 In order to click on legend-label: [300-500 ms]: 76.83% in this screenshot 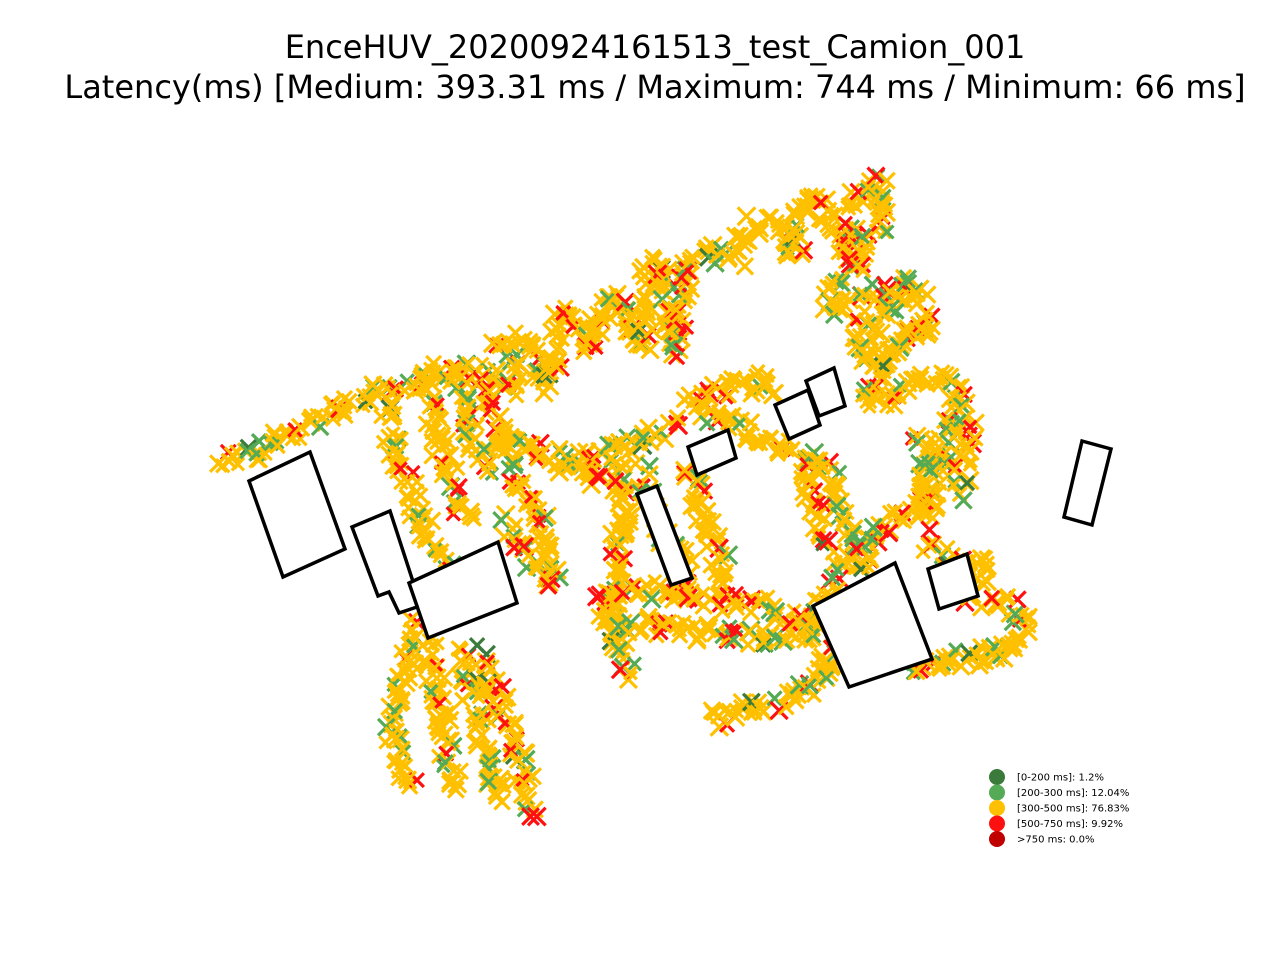, I will do `click(1073, 809)`.